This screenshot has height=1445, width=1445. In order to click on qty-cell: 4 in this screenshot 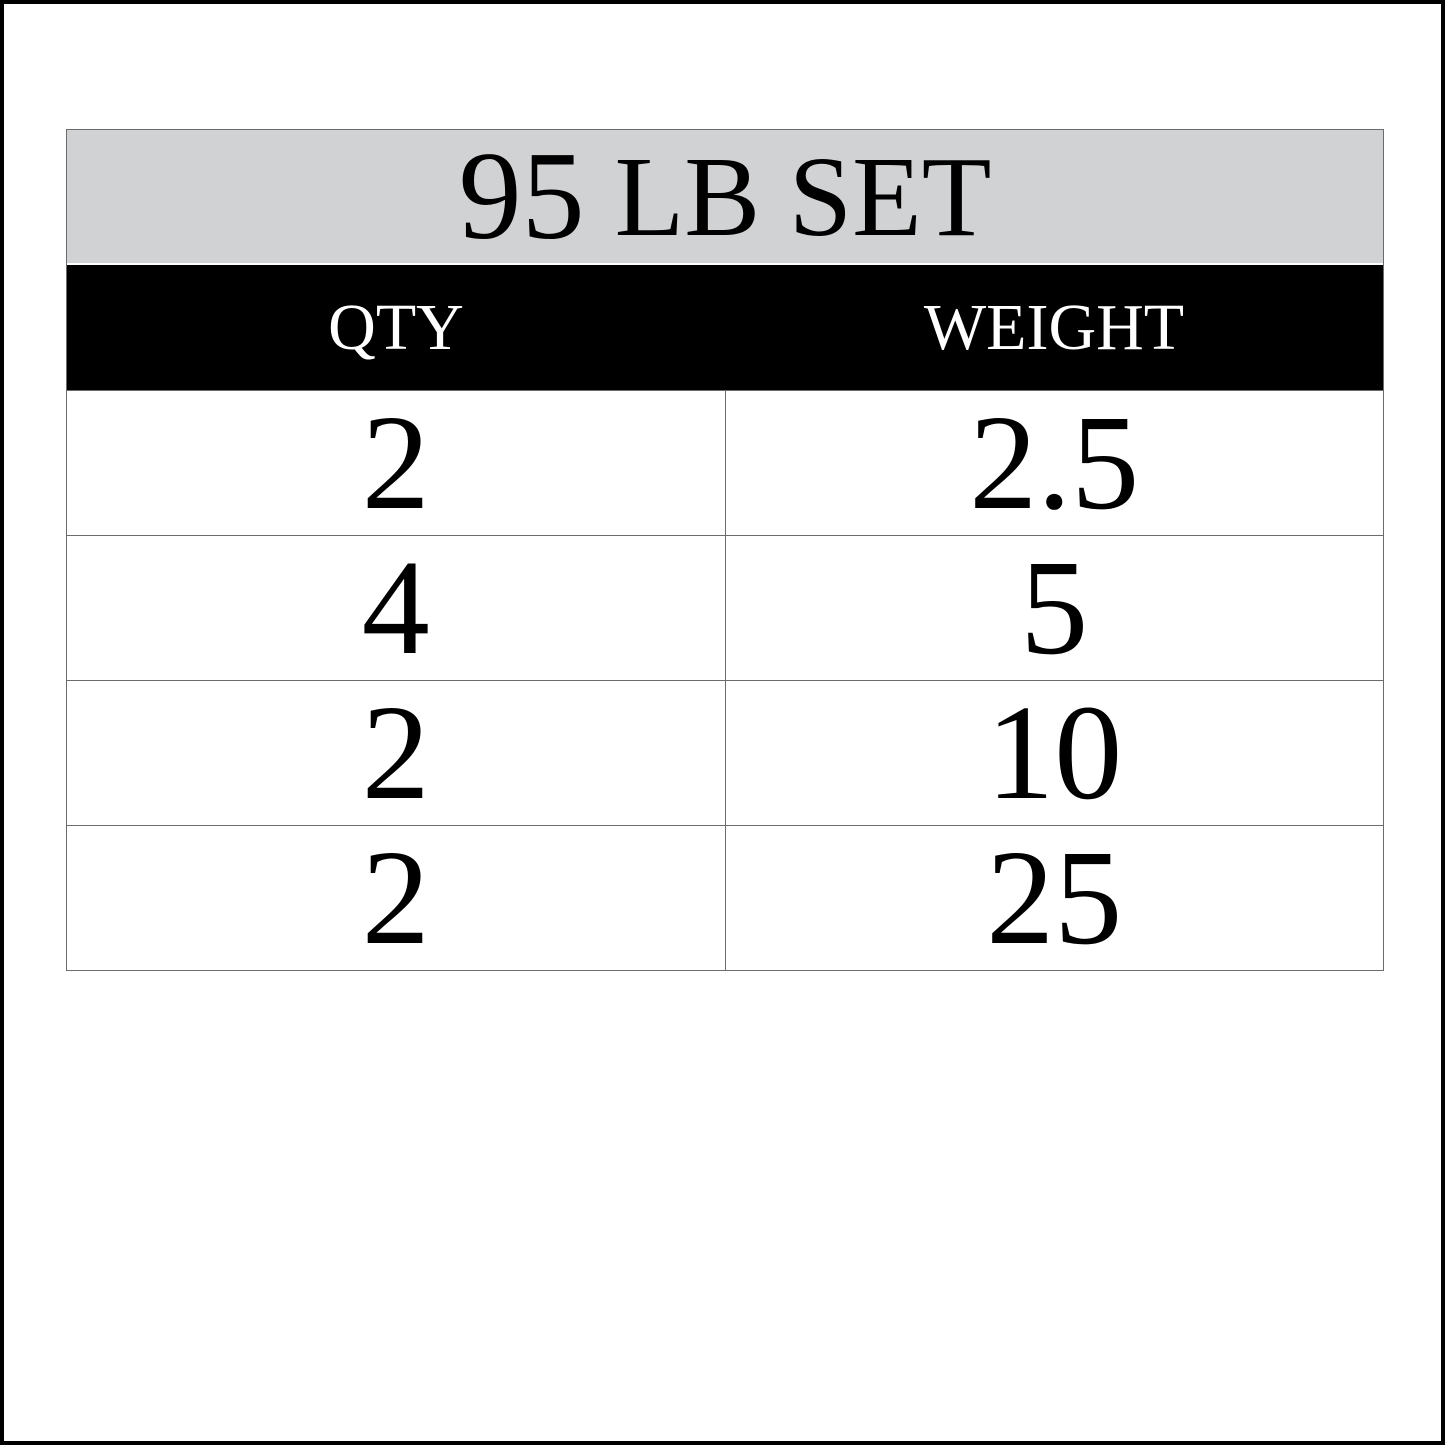, I will do `click(396, 608)`.